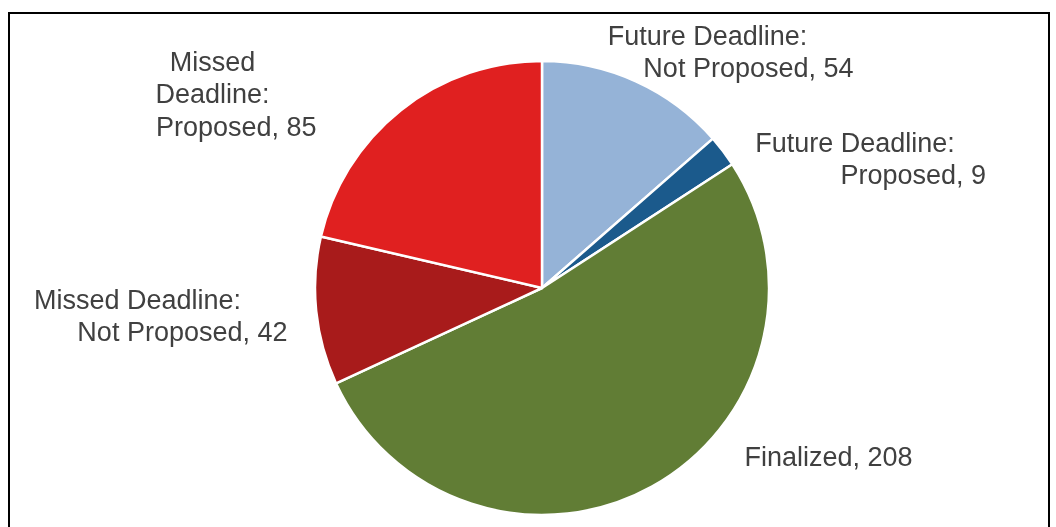 This screenshot has width=1056, height=527. What do you see at coordinates (707, 52) in the screenshot?
I see `slice-label: Future Deadline: Not Proposed` at bounding box center [707, 52].